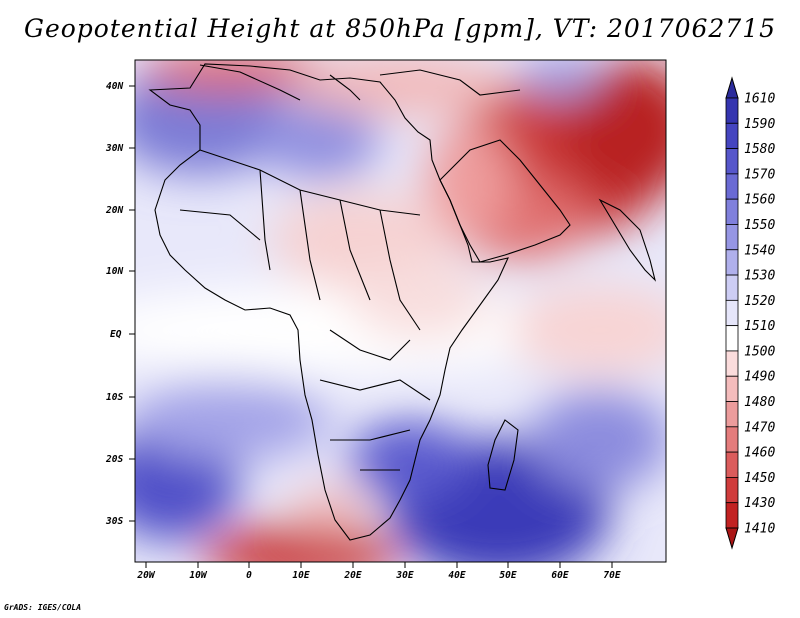 This screenshot has height=618, width=800. I want to click on grads-credit: GrADS: IGES/COLA, so click(43, 607).